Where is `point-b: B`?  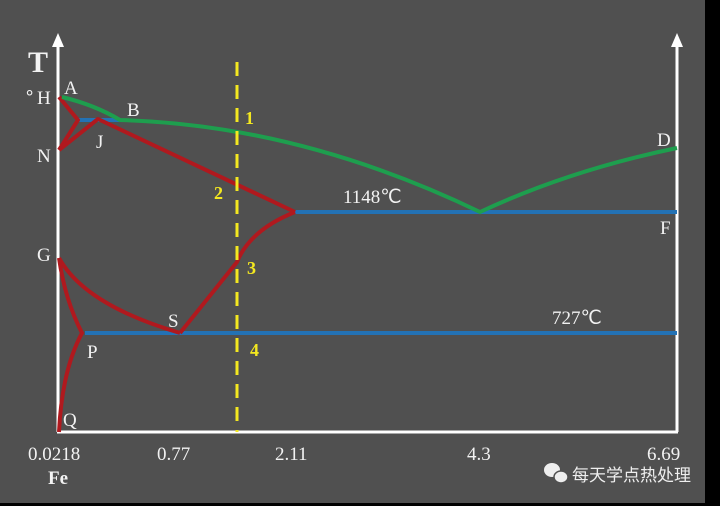
point-b: B is located at coordinates (133, 110).